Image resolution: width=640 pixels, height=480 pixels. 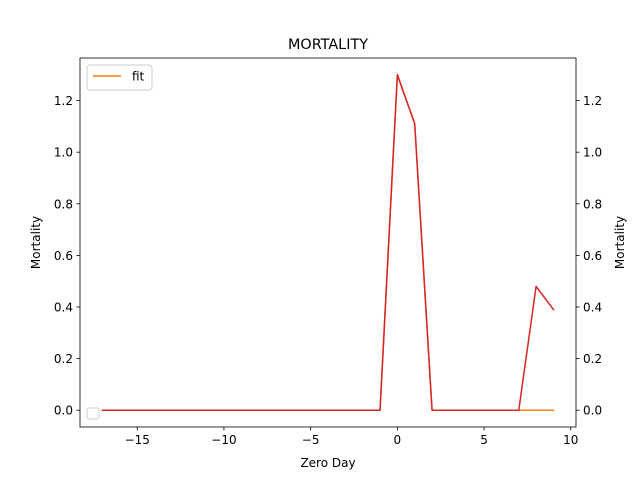 I want to click on legend-box, so click(x=119, y=77).